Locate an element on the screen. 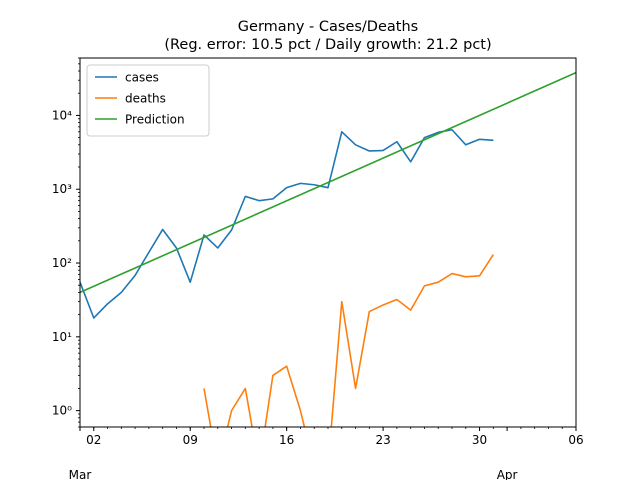 The image size is (640, 484). x-month-label: Mar is located at coordinates (80, 474).